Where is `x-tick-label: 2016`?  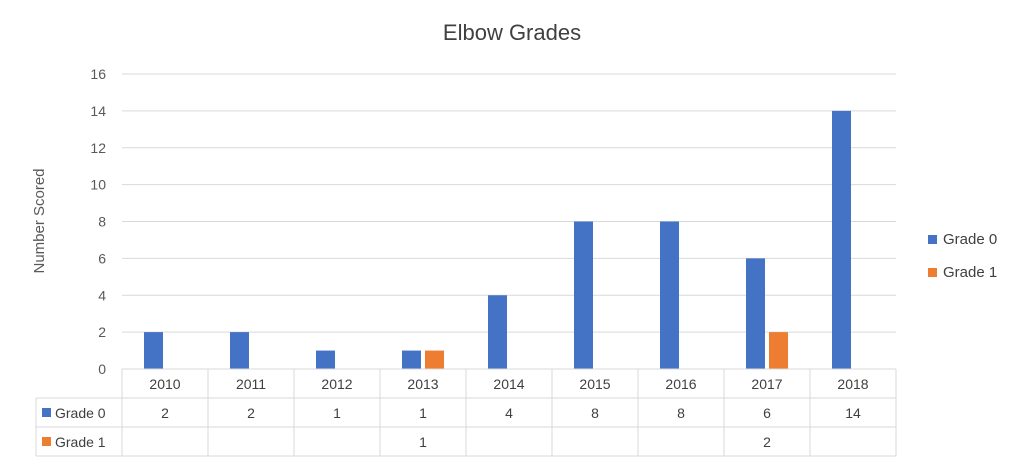 x-tick-label: 2016 is located at coordinates (680, 384).